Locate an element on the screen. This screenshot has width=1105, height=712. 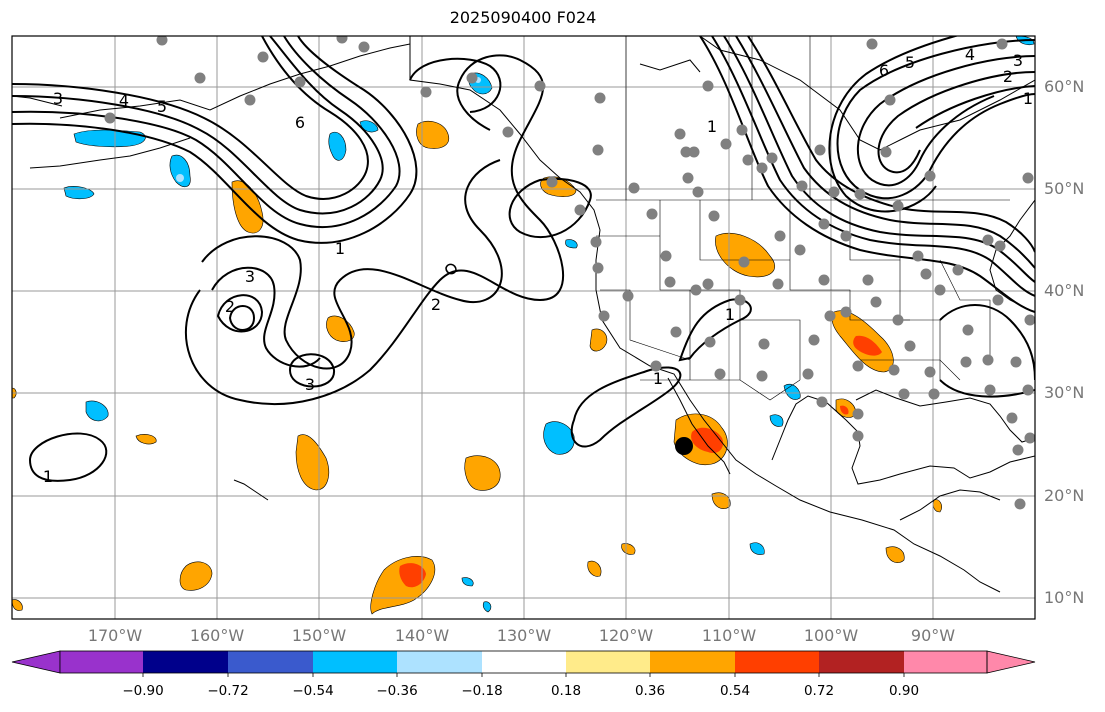
lon-label: 130°W is located at coordinates (524, 635).